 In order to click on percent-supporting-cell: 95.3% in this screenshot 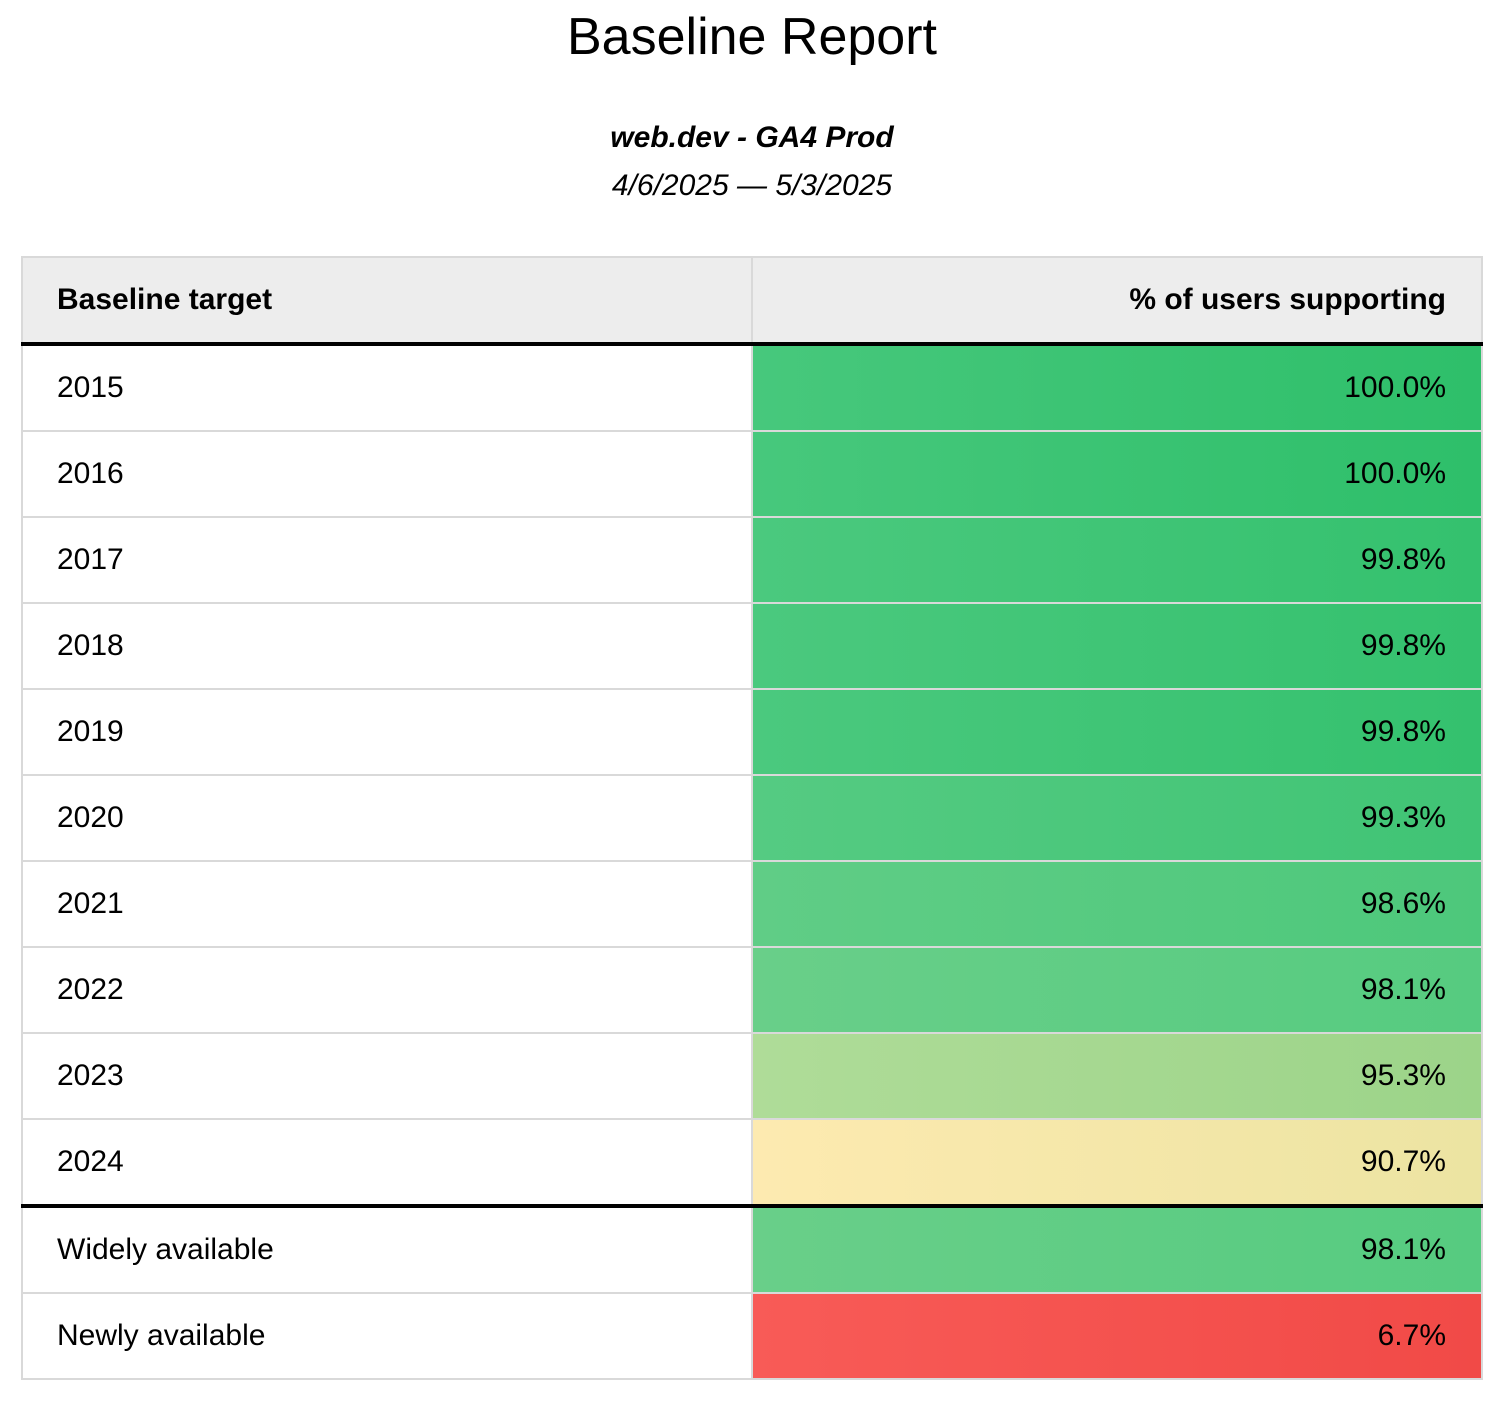, I will do `click(1117, 1075)`.